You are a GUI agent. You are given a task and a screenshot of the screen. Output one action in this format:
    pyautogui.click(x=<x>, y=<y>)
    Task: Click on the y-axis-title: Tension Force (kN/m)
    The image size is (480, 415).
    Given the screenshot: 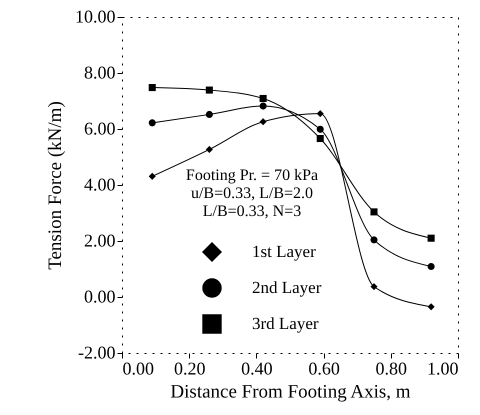 What is the action you would take?
    pyautogui.click(x=55, y=185)
    